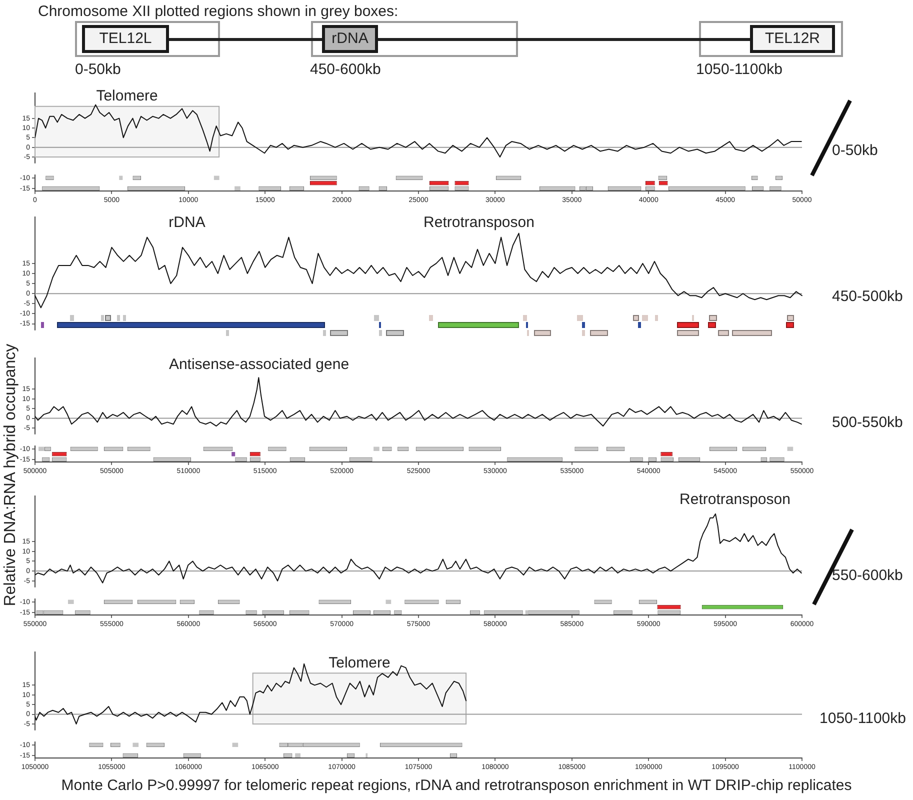  Describe the element at coordinates (867, 423) in the screenshot. I see `text: 500-550kb` at that location.